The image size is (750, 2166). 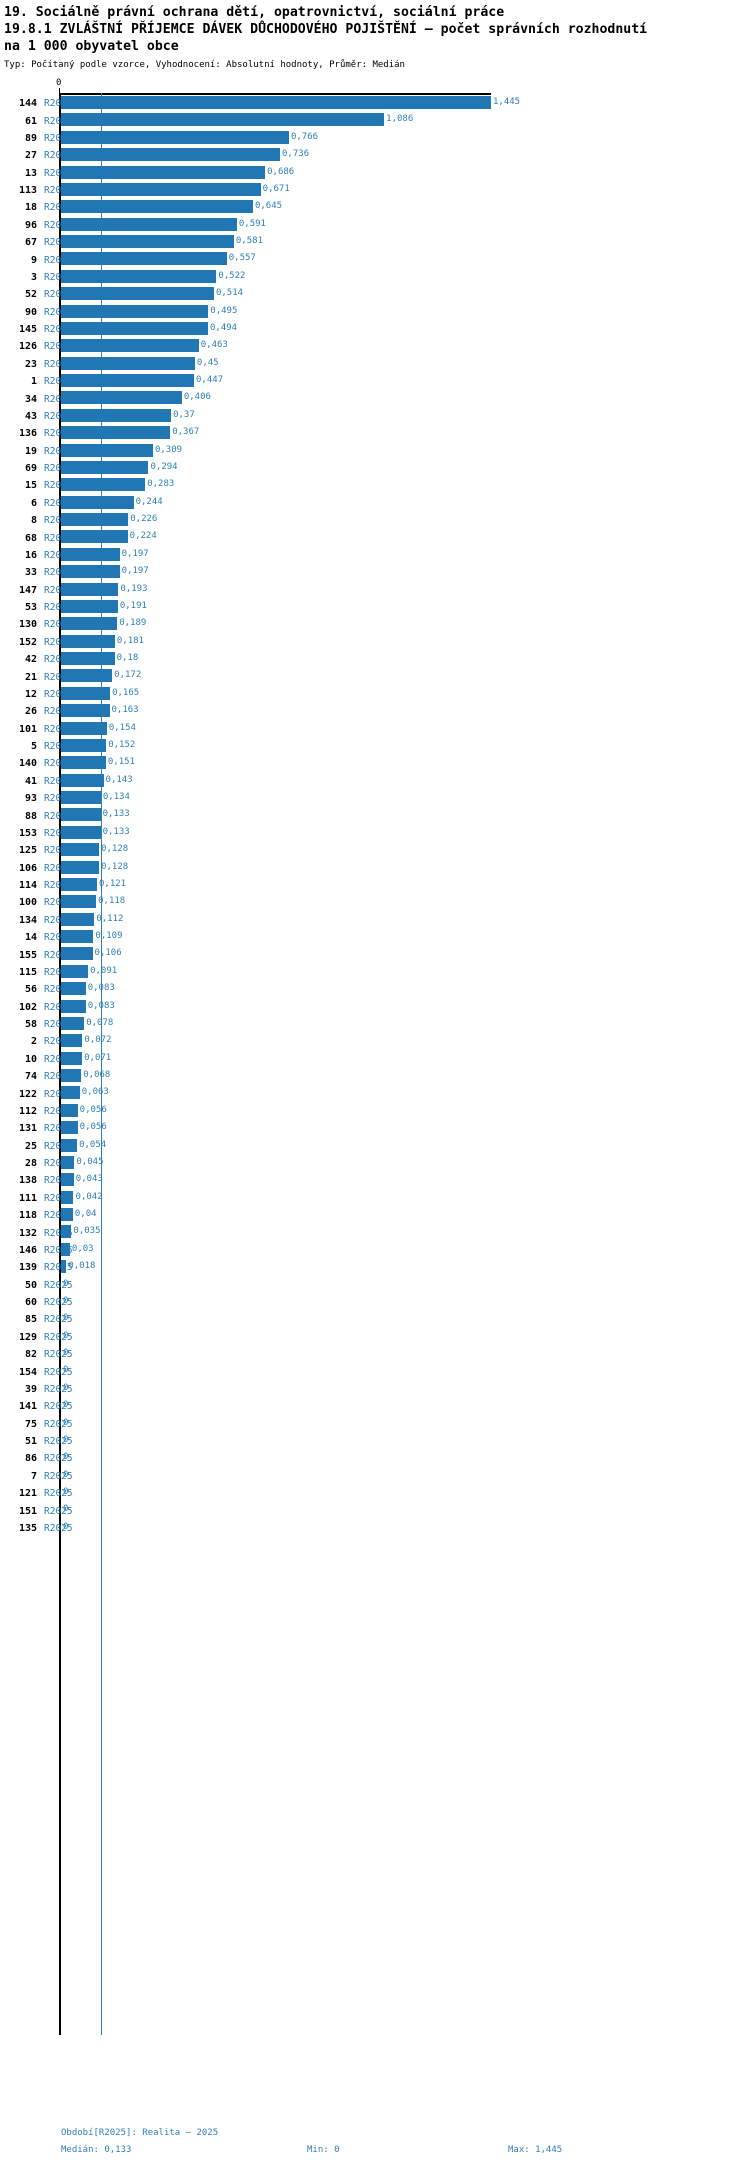 What do you see at coordinates (82, 1180) in the screenshot?
I see `bar-with-value: 0,043` at bounding box center [82, 1180].